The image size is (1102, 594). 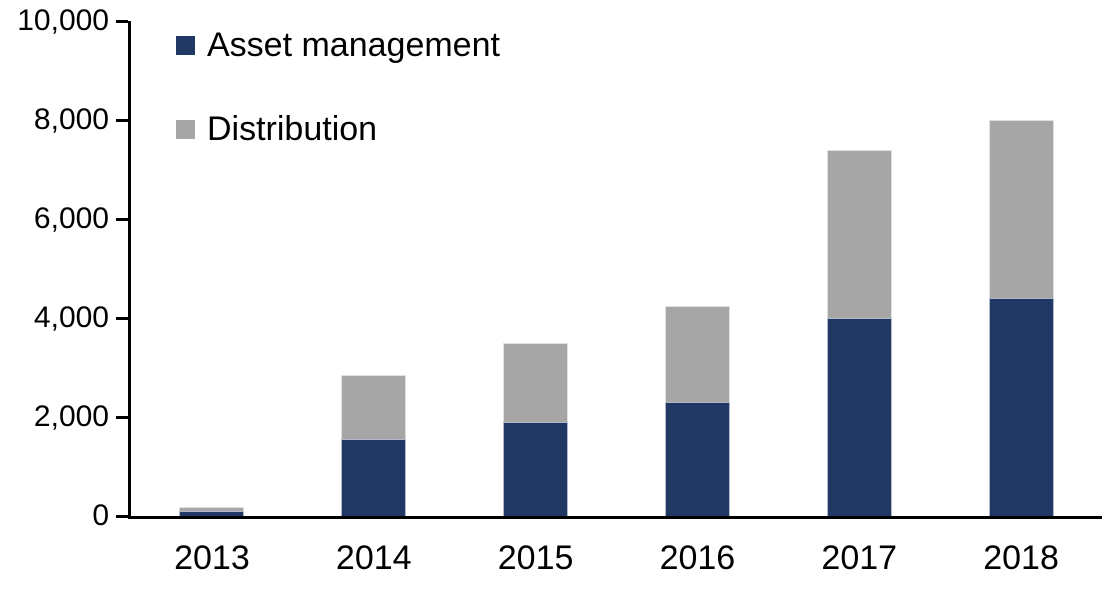 I want to click on bar-segment-2018-distribution, so click(x=1021, y=209).